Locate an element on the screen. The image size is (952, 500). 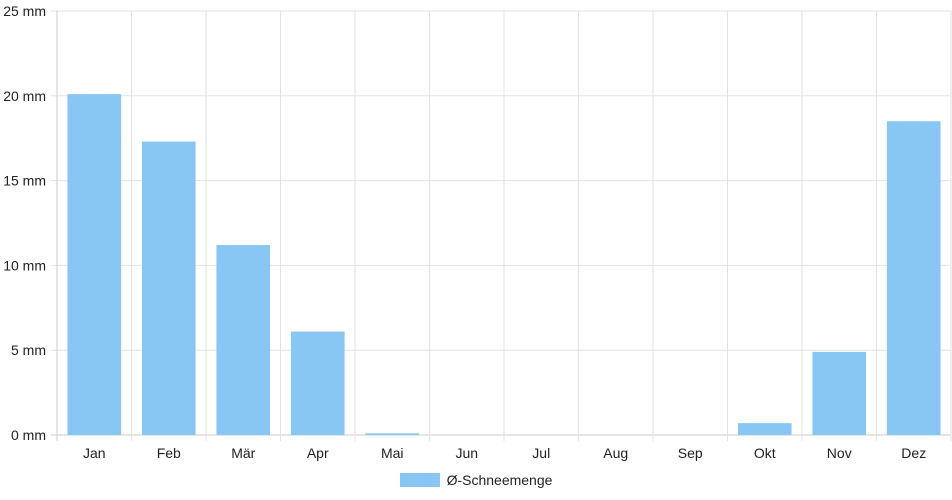
x-tick-label: Sep is located at coordinates (690, 453).